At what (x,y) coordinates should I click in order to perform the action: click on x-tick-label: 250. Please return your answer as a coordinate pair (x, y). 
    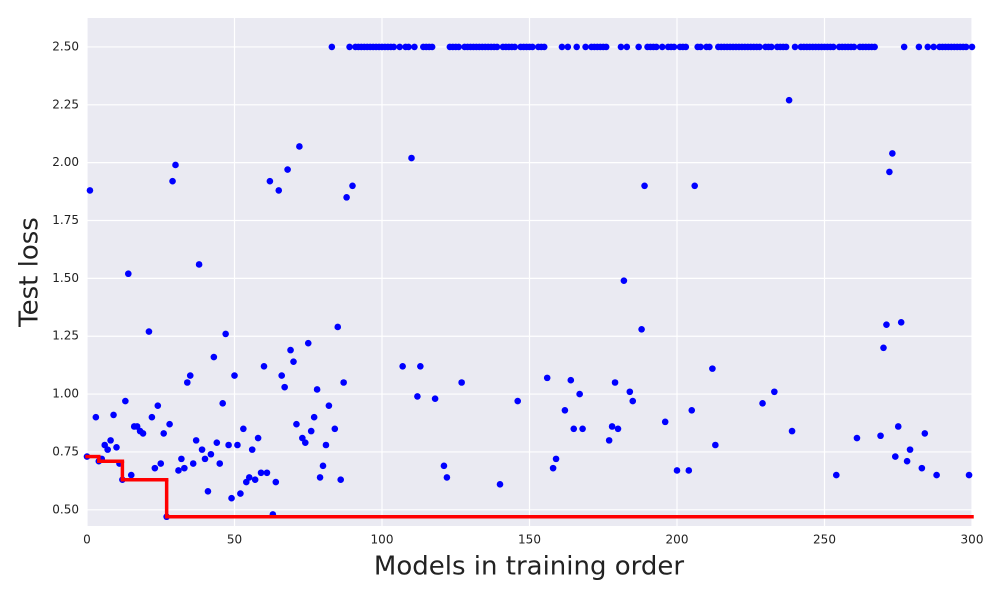
    Looking at the image, I should click on (824, 540).